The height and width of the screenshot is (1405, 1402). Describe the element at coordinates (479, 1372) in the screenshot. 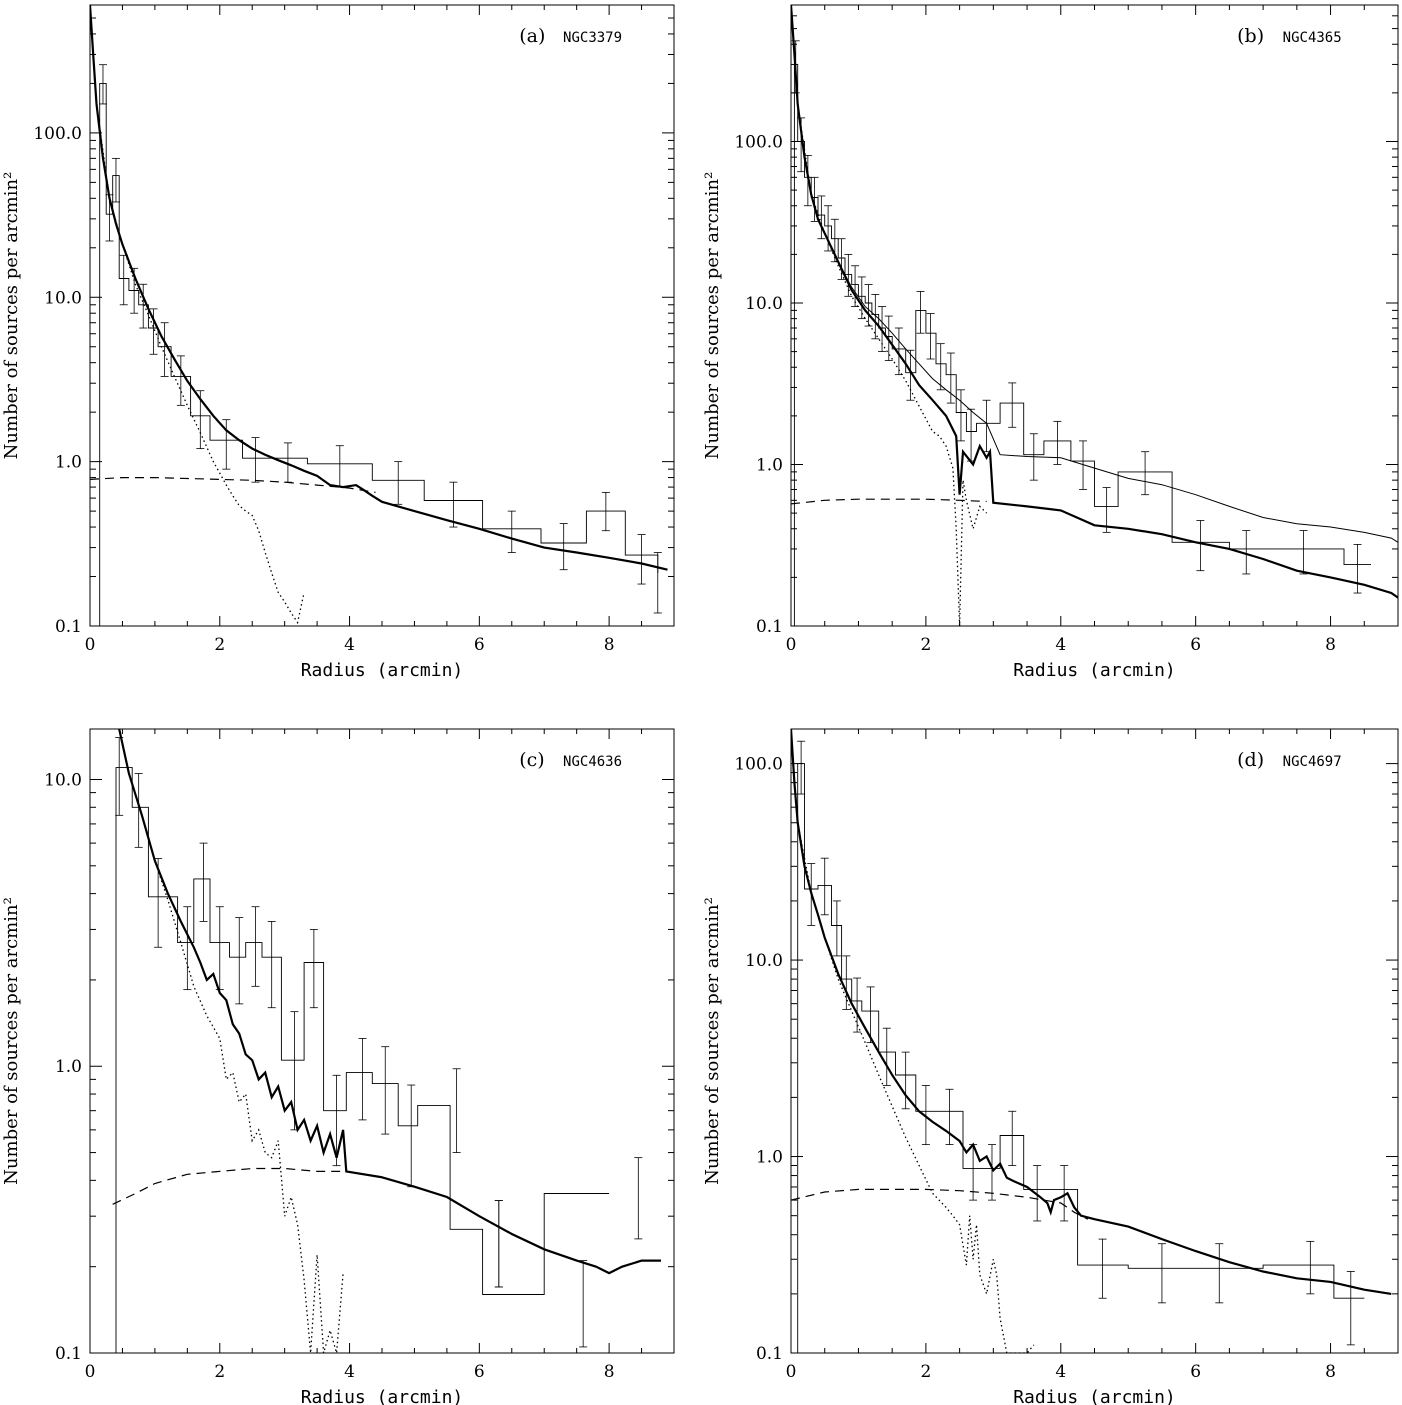

I see `x-tick-label: 6` at that location.